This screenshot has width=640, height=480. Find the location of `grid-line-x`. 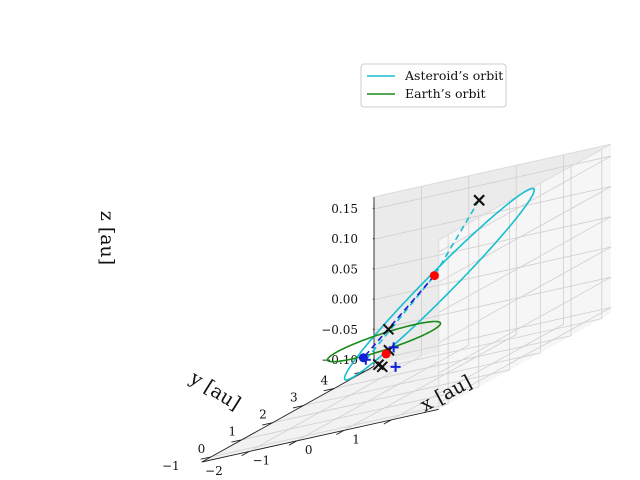

grid-line-x is located at coordinates (335, 319).